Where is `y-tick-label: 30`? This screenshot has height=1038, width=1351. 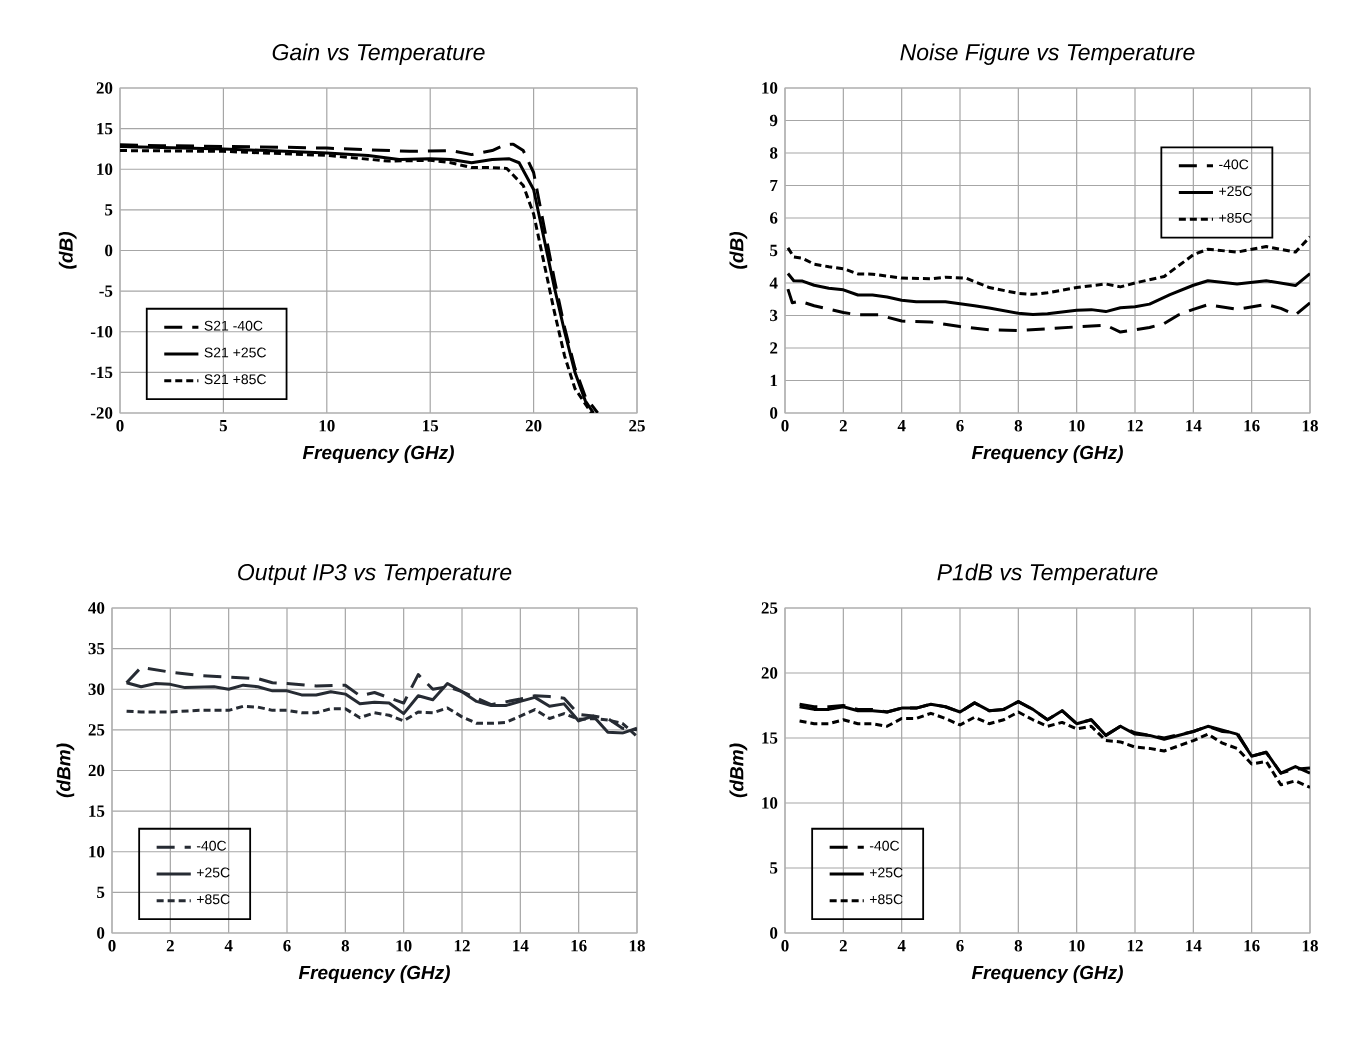 y-tick-label: 30 is located at coordinates (96, 689).